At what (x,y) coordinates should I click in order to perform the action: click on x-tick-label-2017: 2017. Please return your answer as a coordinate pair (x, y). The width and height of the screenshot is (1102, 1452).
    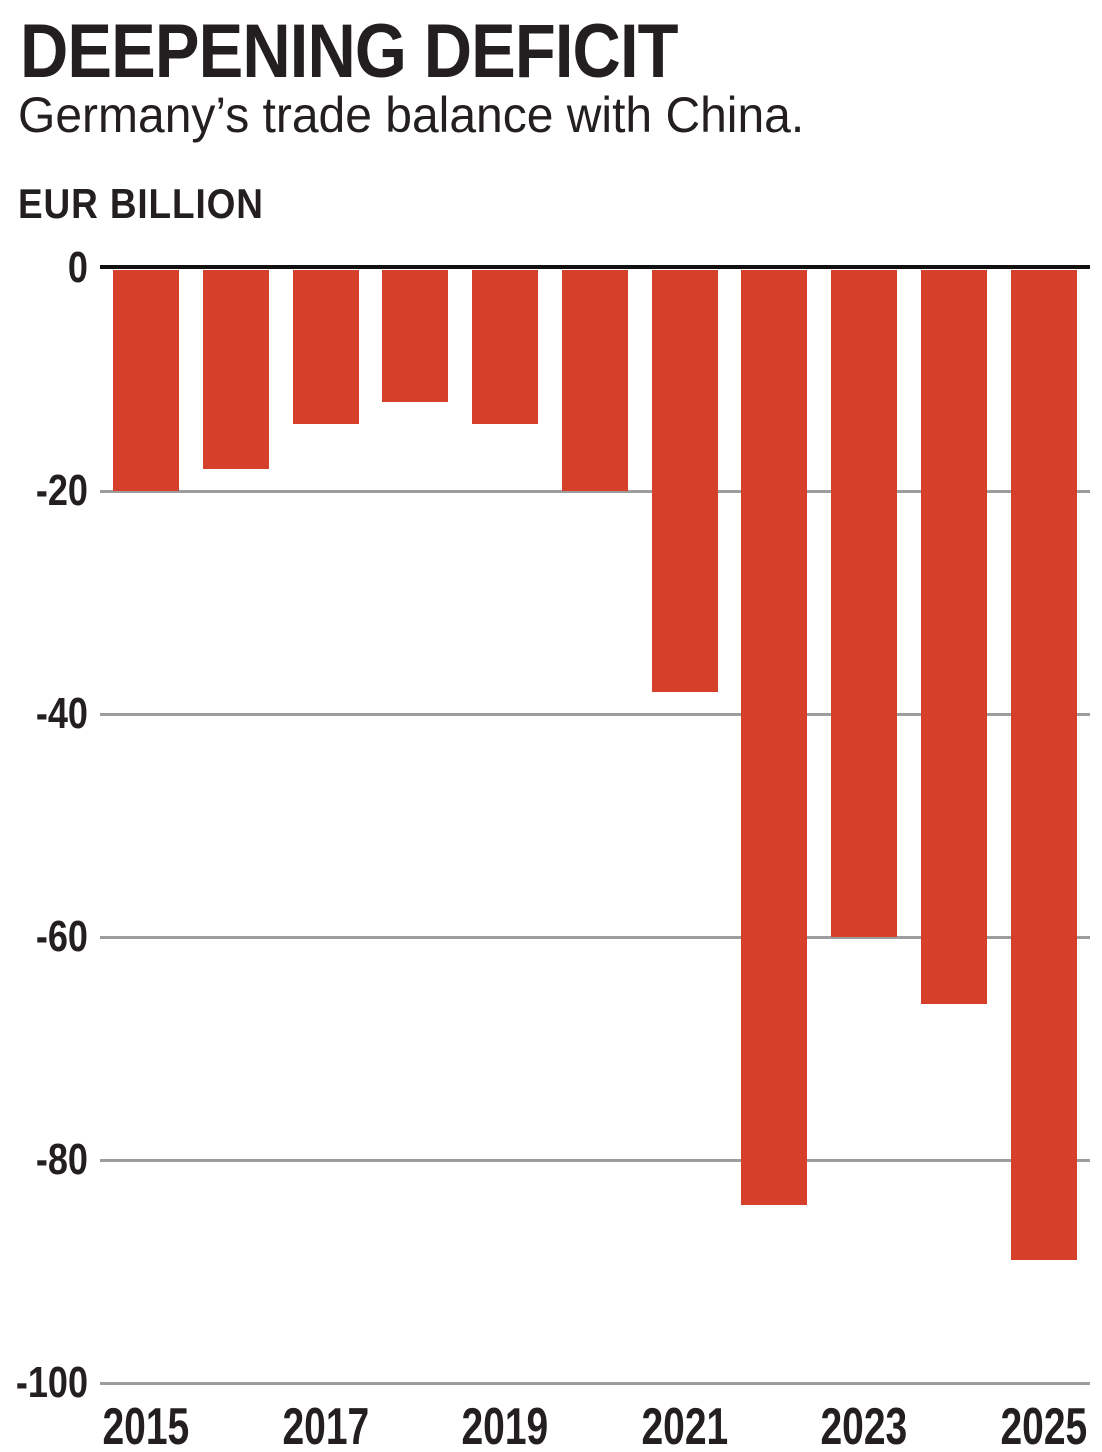
    Looking at the image, I should click on (326, 1425).